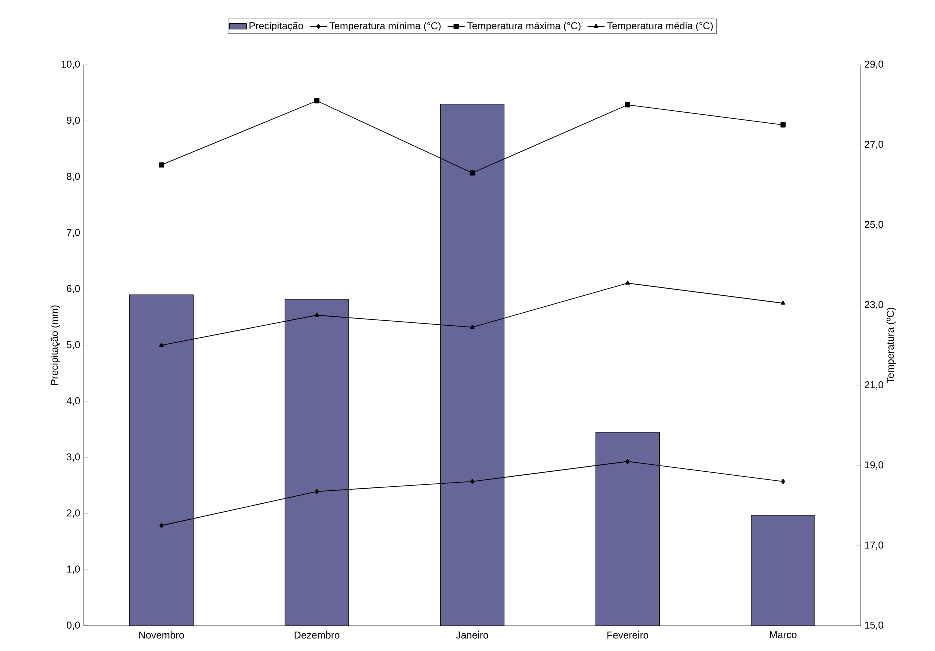 The width and height of the screenshot is (935, 651). I want to click on y-tick-label: 0,0, so click(73, 626).